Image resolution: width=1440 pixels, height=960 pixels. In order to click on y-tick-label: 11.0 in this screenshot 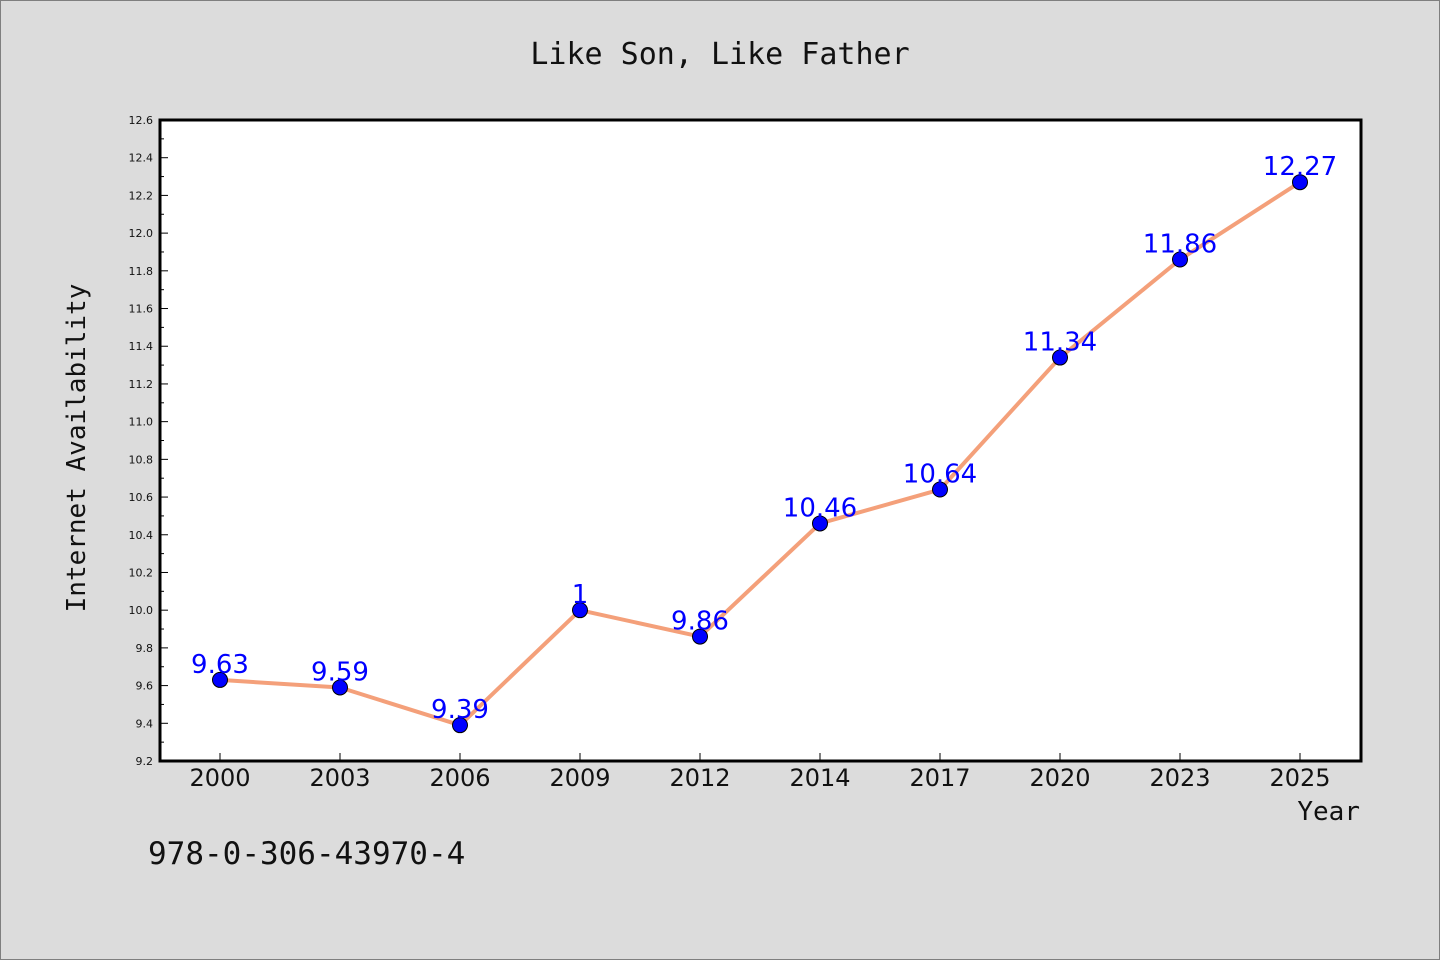, I will do `click(141, 422)`.